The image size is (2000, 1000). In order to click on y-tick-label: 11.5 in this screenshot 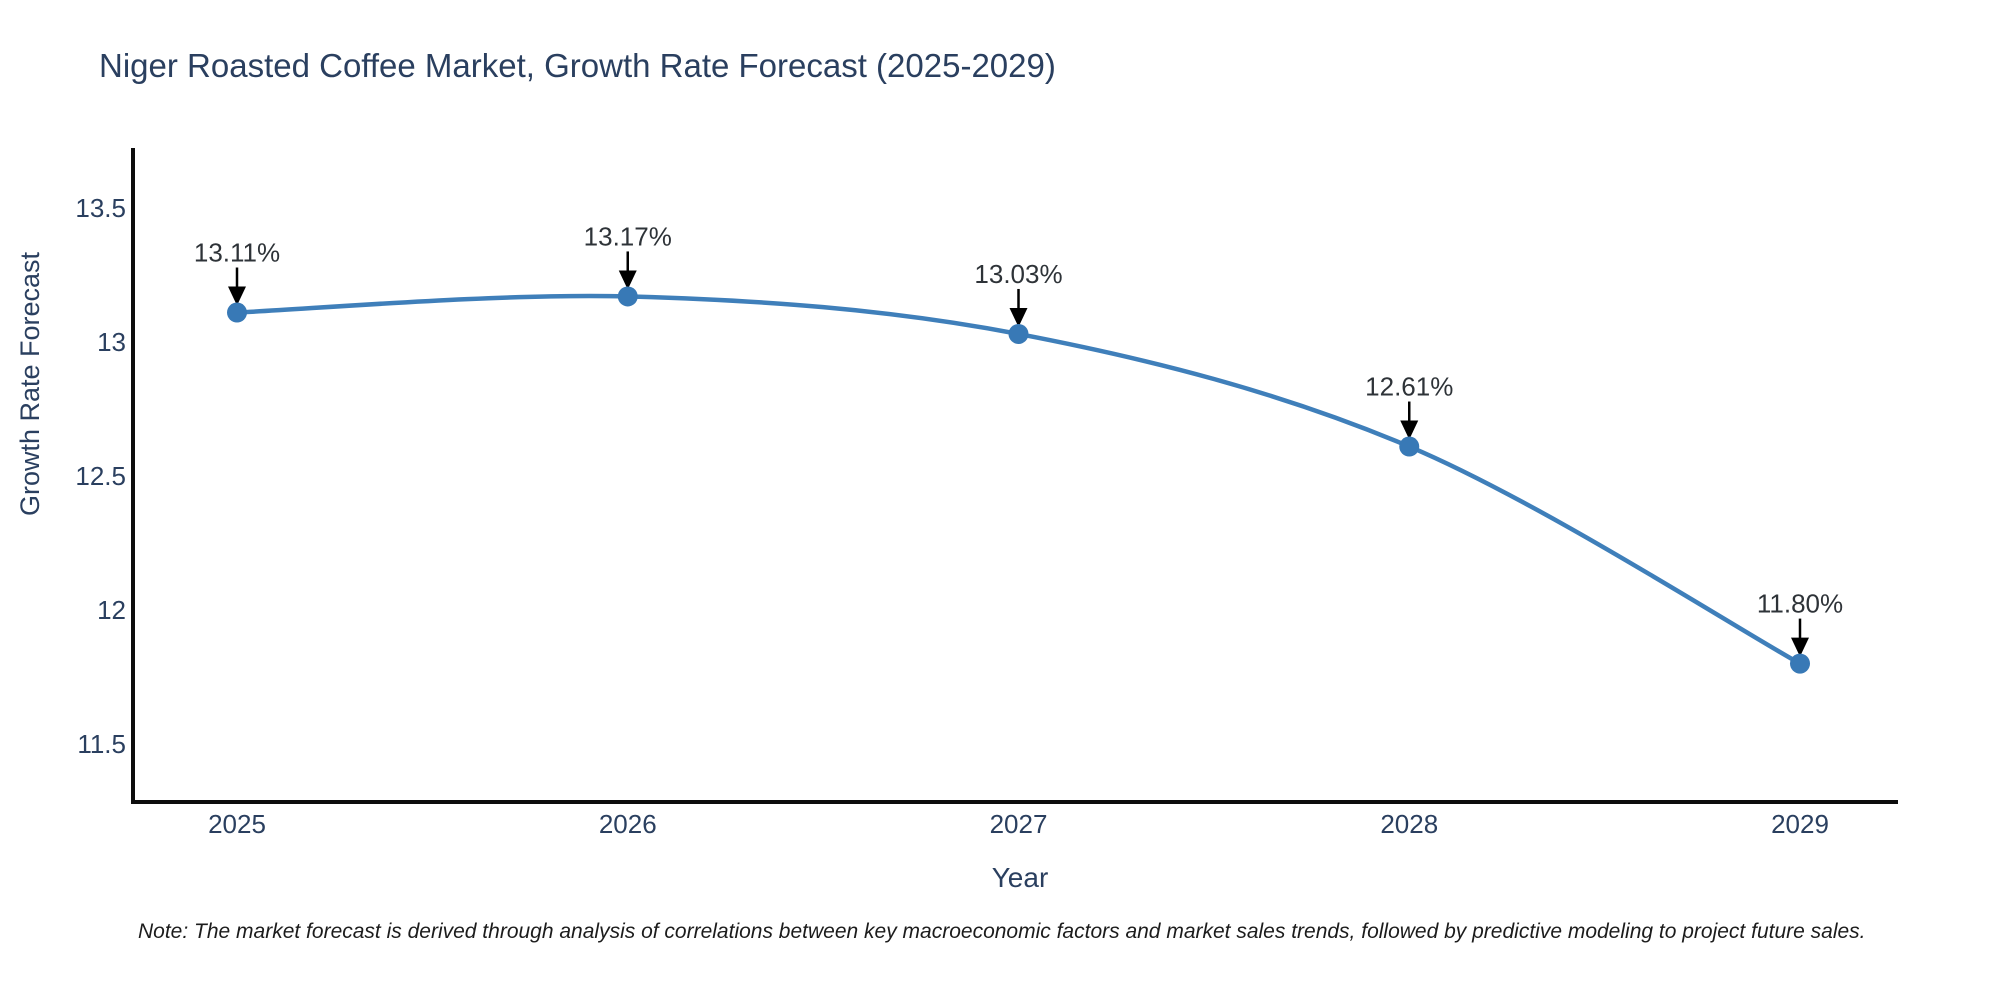, I will do `click(101, 744)`.